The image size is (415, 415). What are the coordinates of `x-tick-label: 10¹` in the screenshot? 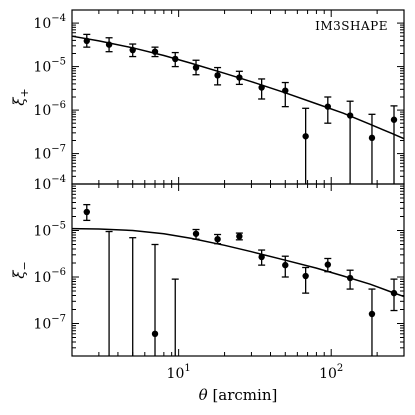 It's located at (179, 372).